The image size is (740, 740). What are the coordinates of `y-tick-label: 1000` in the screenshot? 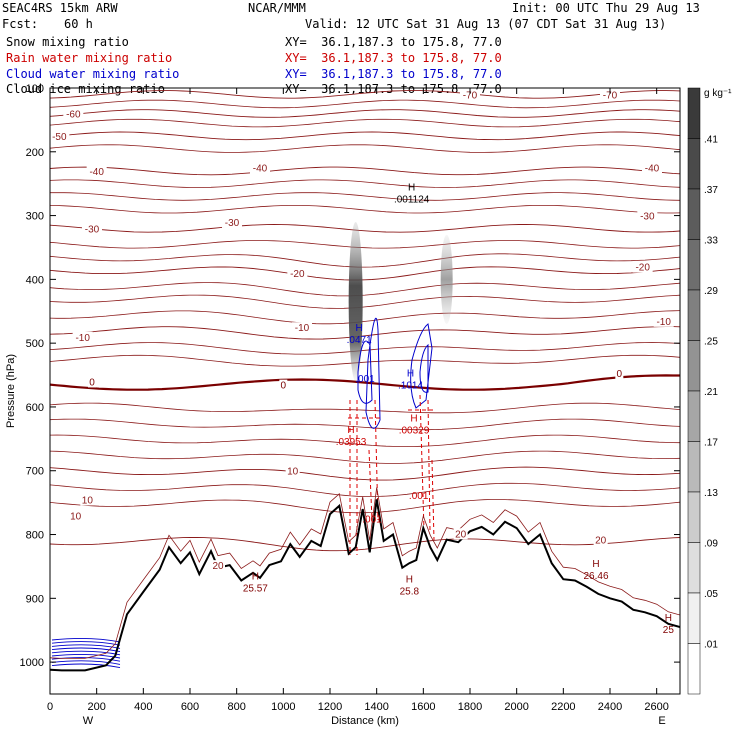 It's located at (32, 663).